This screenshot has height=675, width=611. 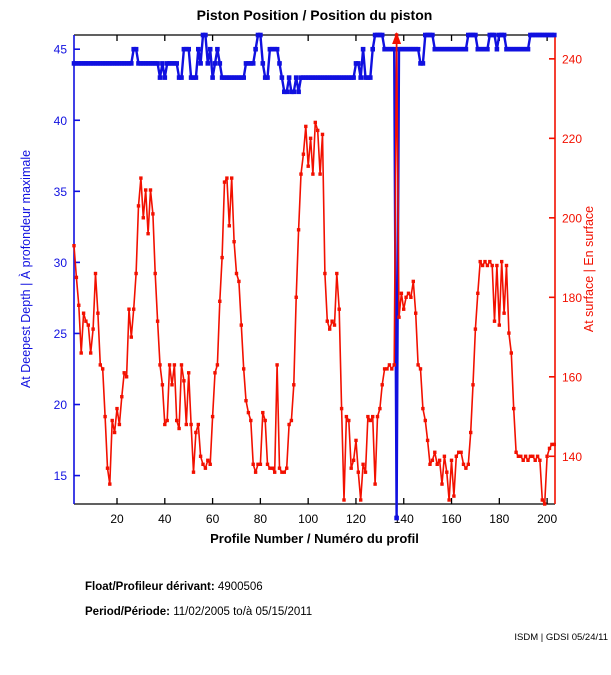 I want to click on offscale-arrow-icon, so click(x=397, y=38).